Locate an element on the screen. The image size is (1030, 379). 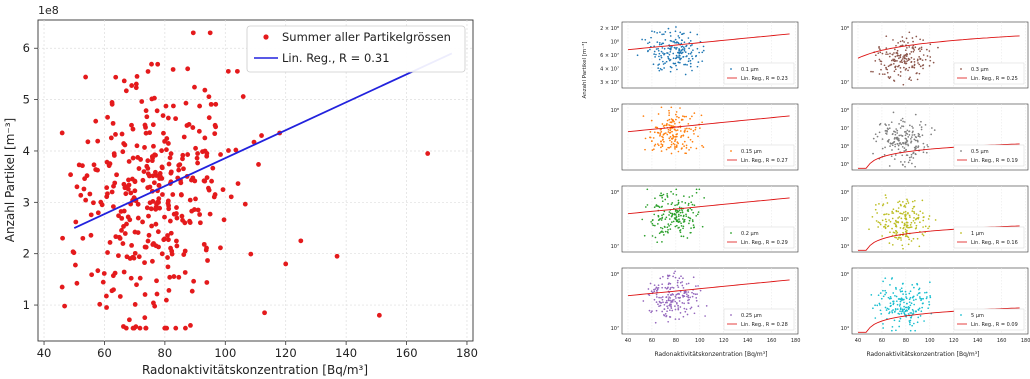
panel-legend-fit-label: Lin. Reg., R = 0.16 is located at coordinates (994, 243).